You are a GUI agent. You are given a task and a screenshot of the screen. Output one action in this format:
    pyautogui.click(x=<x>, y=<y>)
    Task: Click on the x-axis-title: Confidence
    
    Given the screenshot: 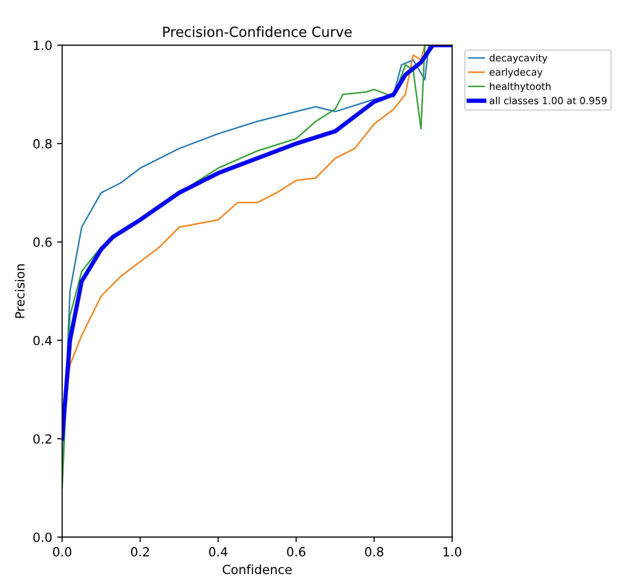 What is the action you would take?
    pyautogui.click(x=257, y=569)
    